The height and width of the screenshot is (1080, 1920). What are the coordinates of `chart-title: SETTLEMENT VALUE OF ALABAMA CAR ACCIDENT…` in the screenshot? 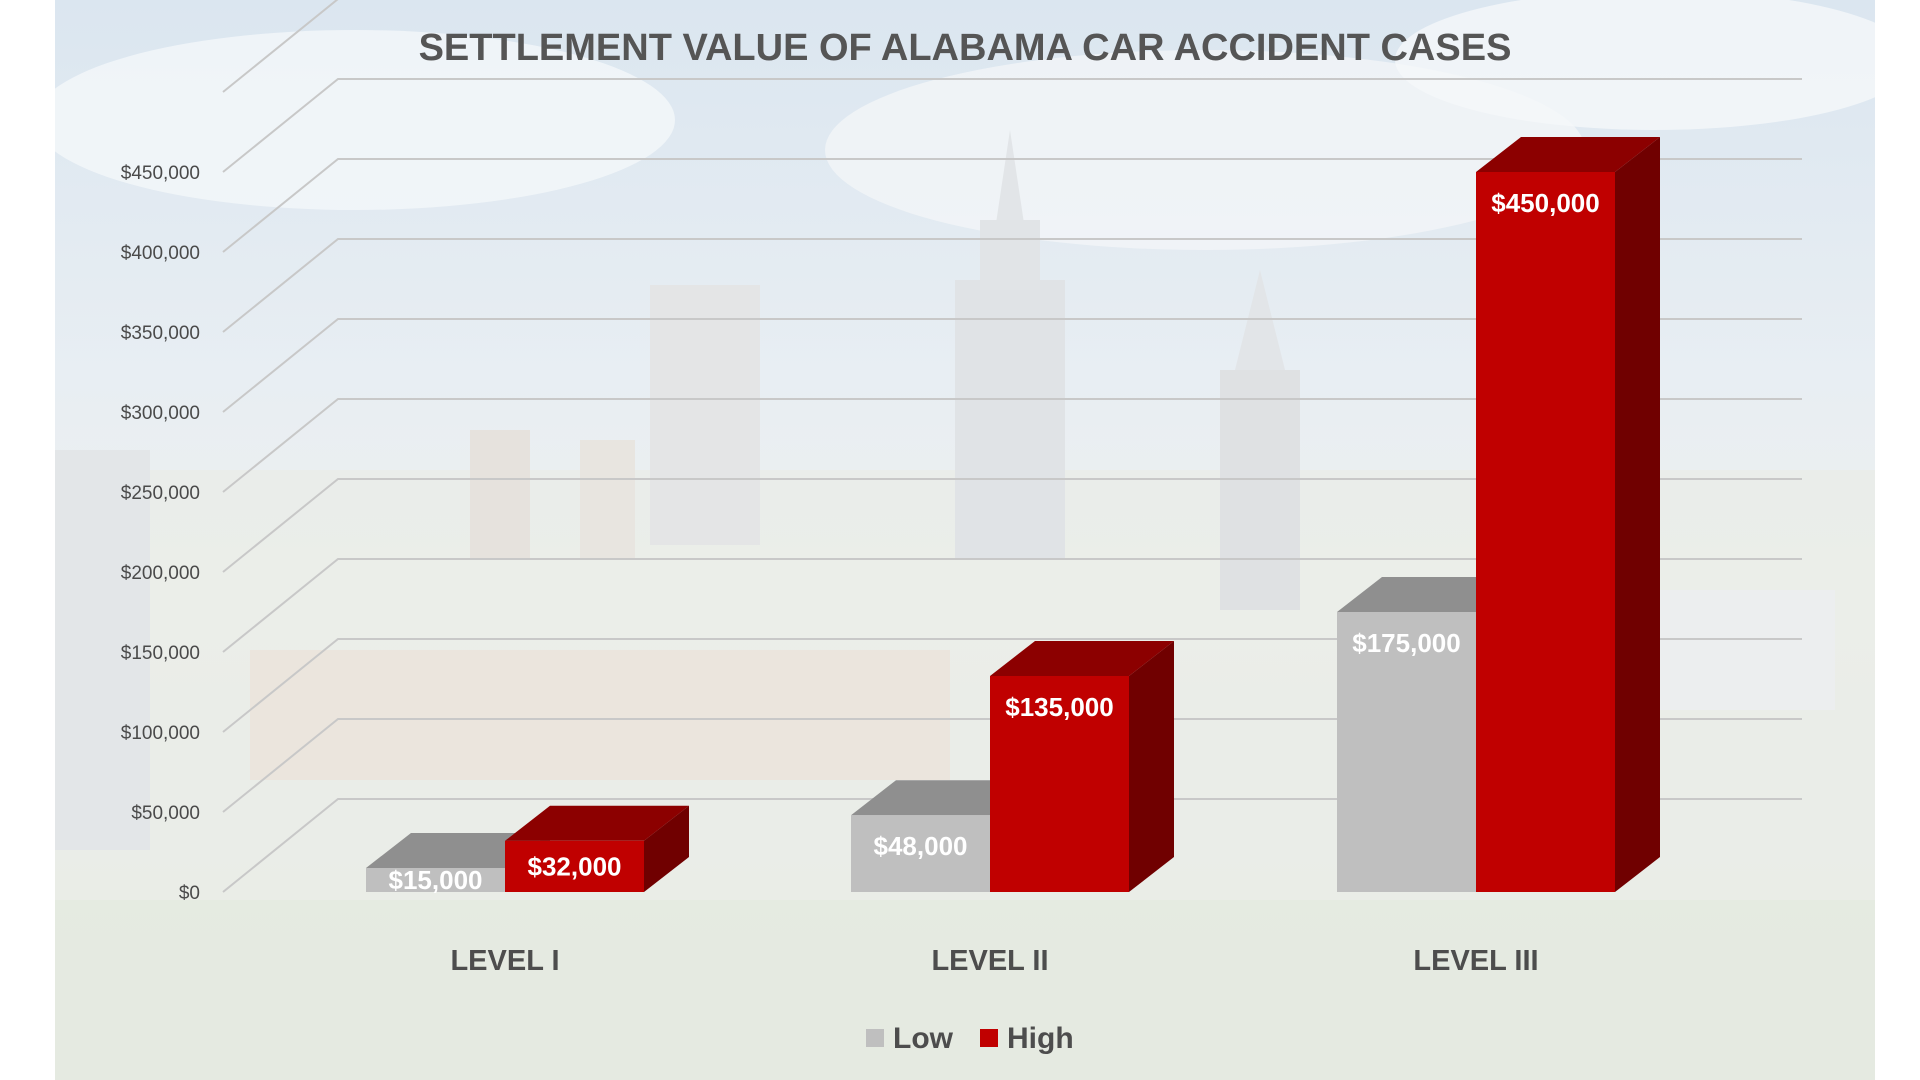 It's located at (965, 48).